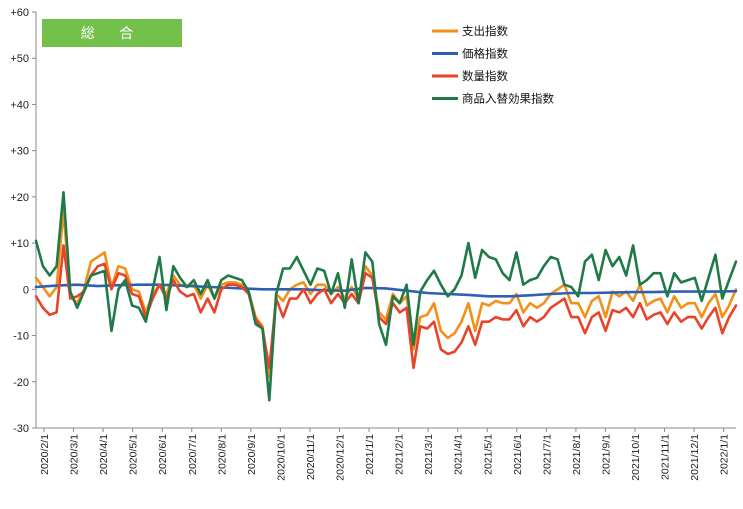  Describe the element at coordinates (252, 454) in the screenshot. I see `x-tick-label: 2020/9/1` at that location.